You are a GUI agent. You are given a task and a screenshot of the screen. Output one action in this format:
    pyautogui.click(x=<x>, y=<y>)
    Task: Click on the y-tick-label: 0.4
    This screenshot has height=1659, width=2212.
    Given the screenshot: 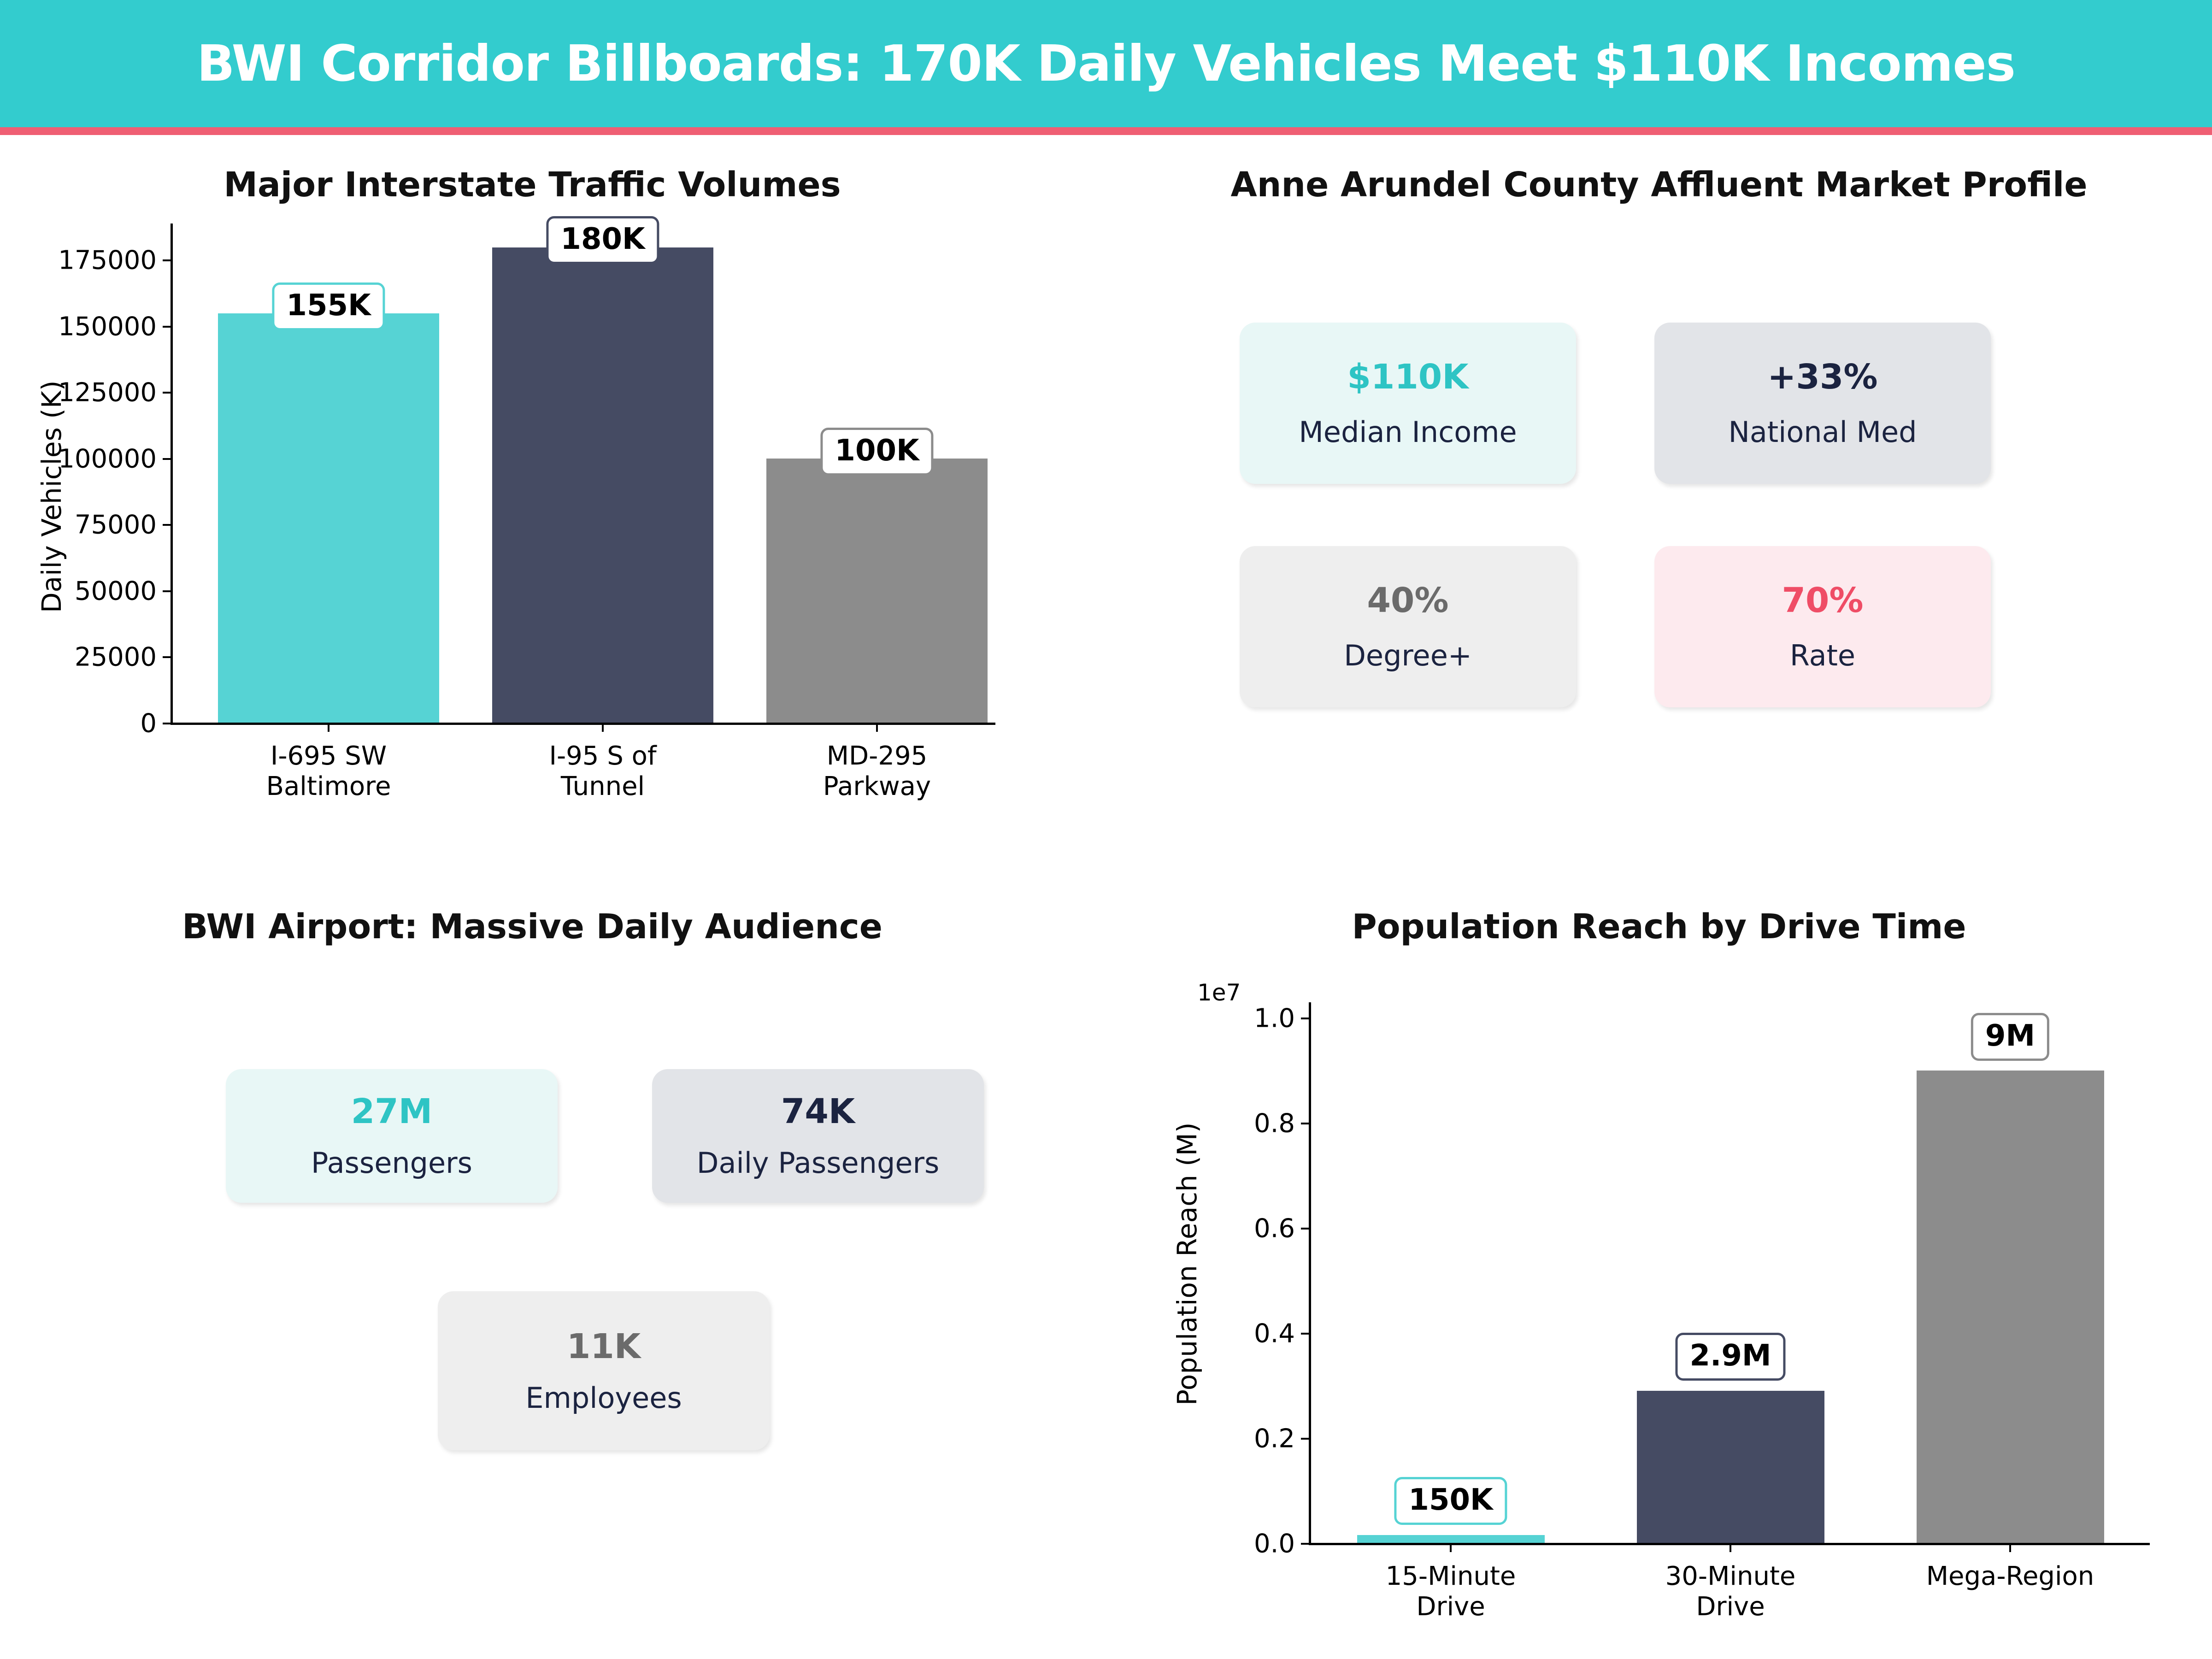 What is the action you would take?
    pyautogui.click(x=1274, y=1333)
    